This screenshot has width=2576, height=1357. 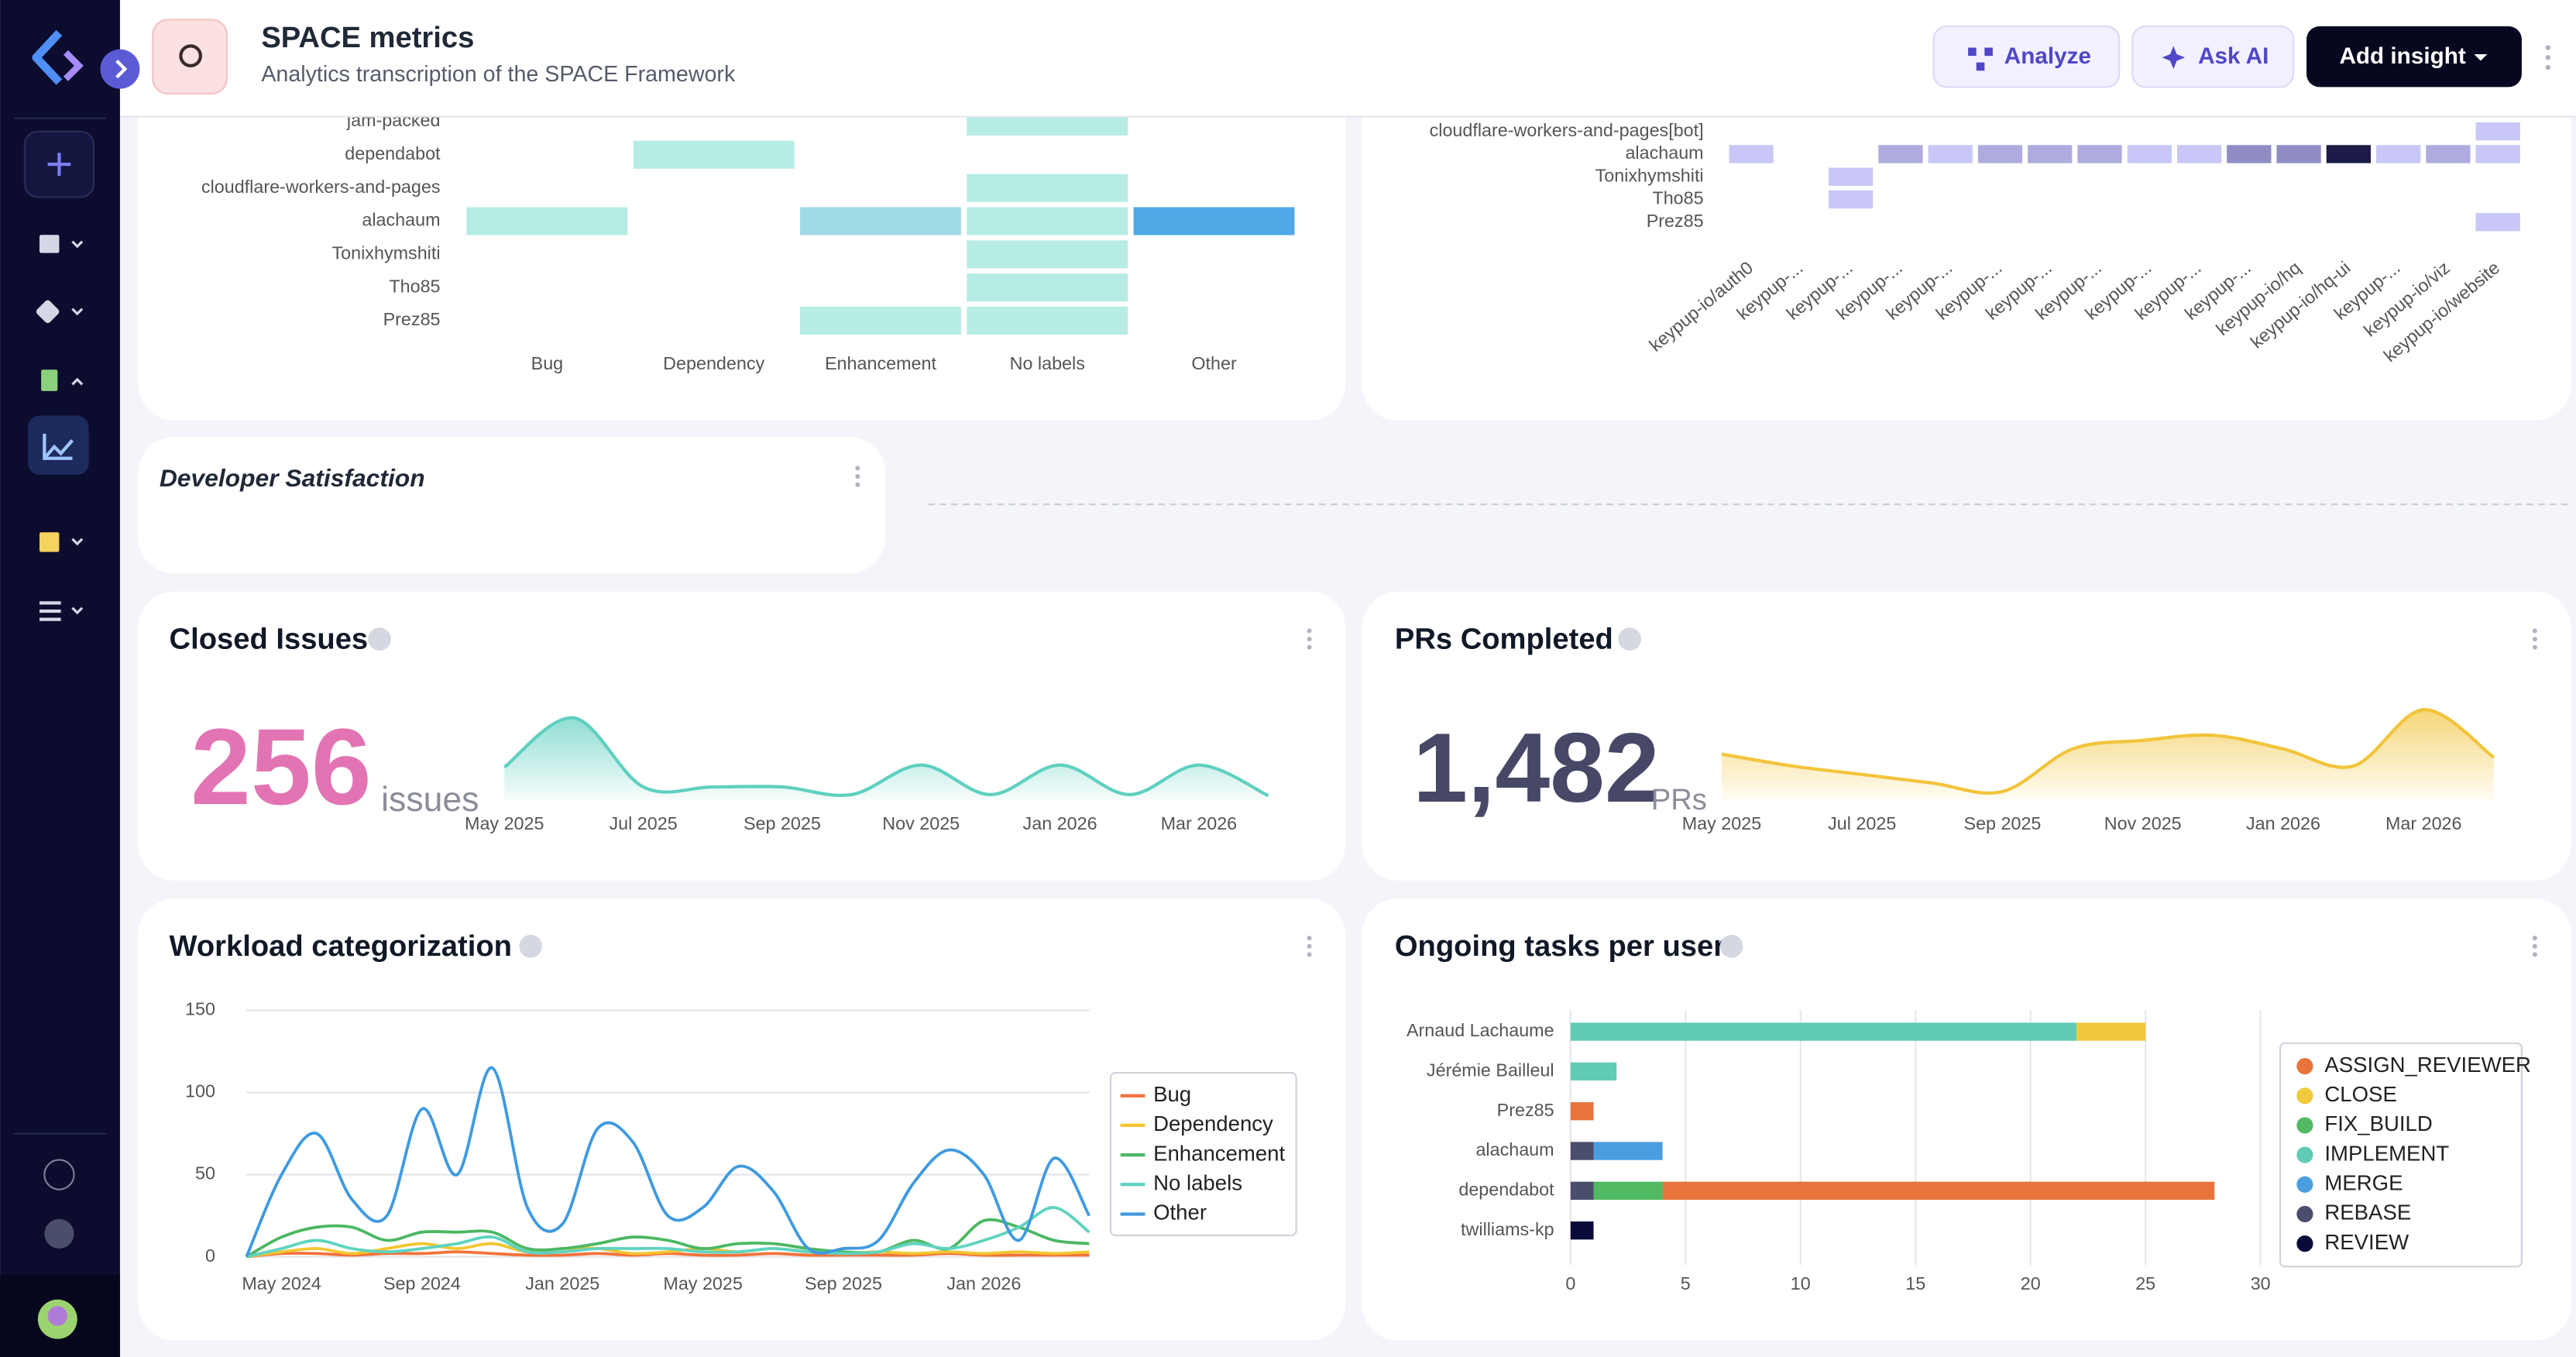 What do you see at coordinates (562, 1283) in the screenshot?
I see `x-tick-label: Jan 2025` at bounding box center [562, 1283].